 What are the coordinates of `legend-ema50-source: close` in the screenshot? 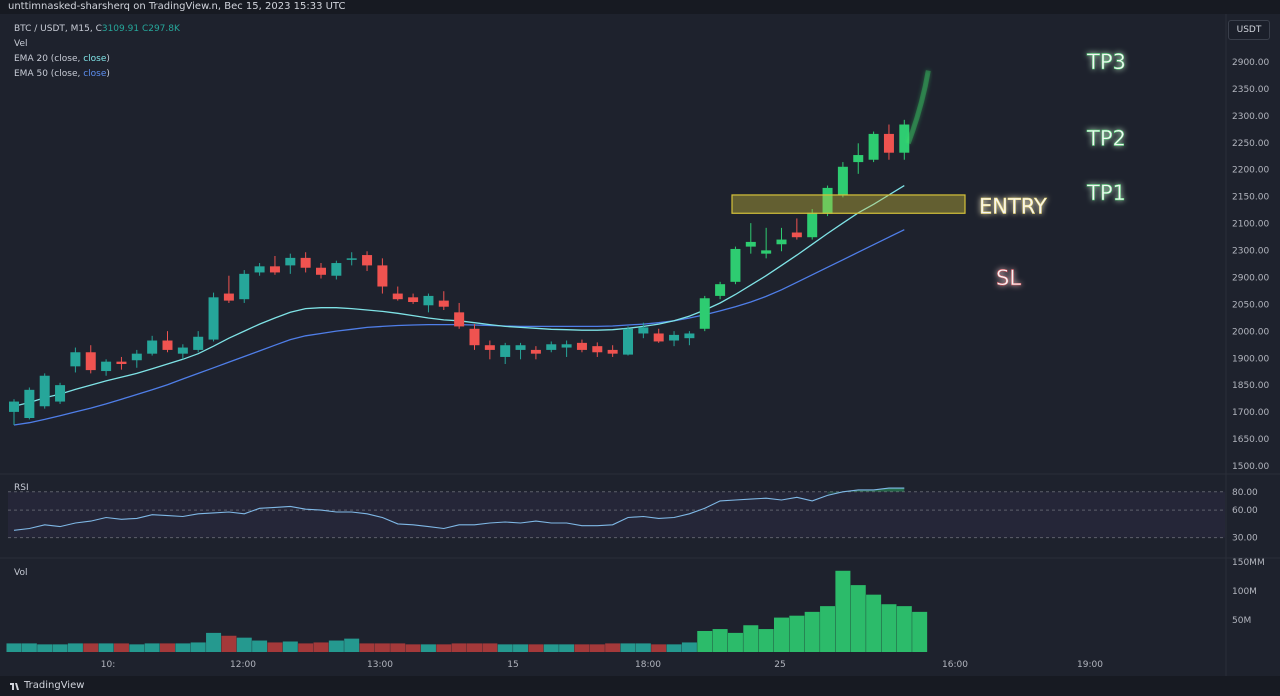 It's located at (95, 74).